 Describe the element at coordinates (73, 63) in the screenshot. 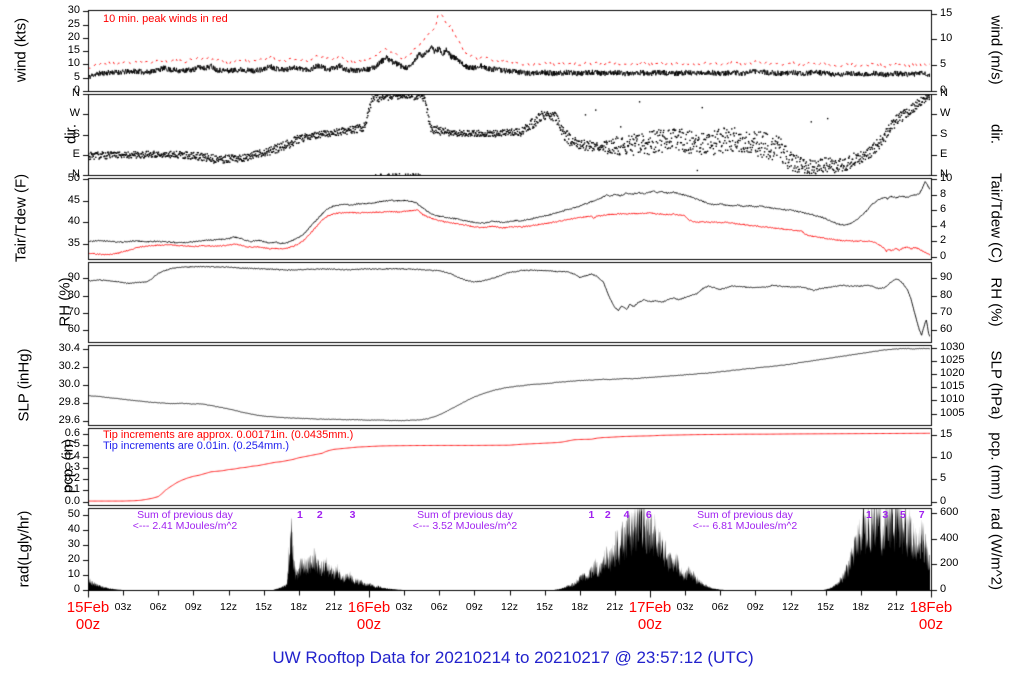

I see `y-tick-label-wind: 10` at that location.